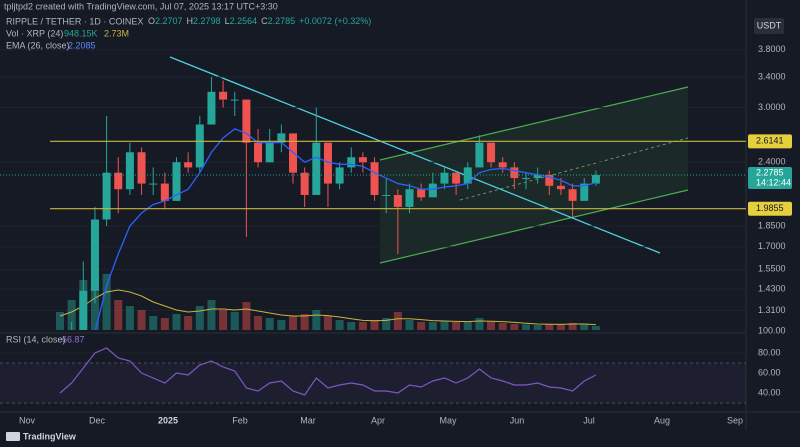 This screenshot has width=800, height=447. I want to click on rsi-band, so click(373, 383).